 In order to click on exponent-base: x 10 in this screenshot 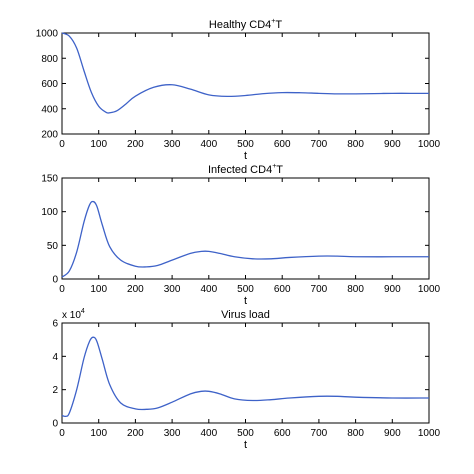, I will do `click(71, 315)`.